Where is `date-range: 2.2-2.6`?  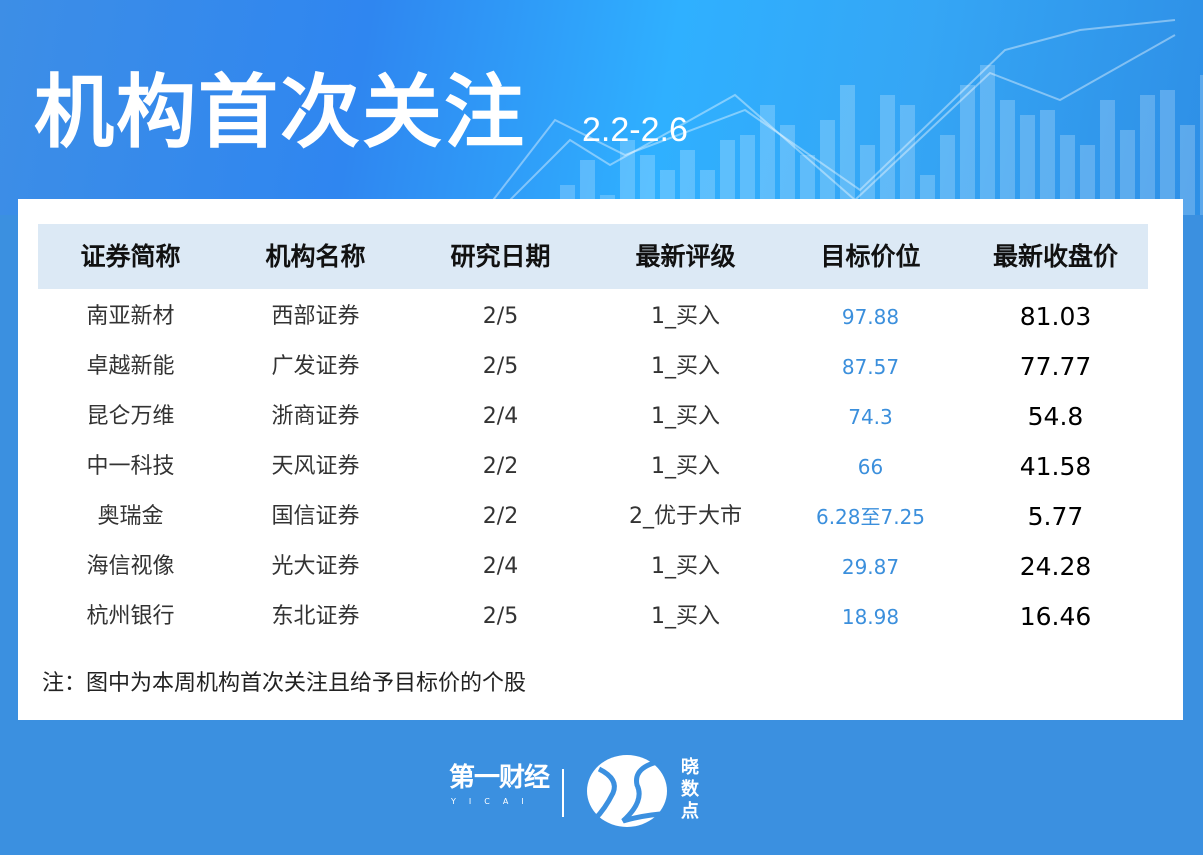 date-range: 2.2-2.6 is located at coordinates (635, 130).